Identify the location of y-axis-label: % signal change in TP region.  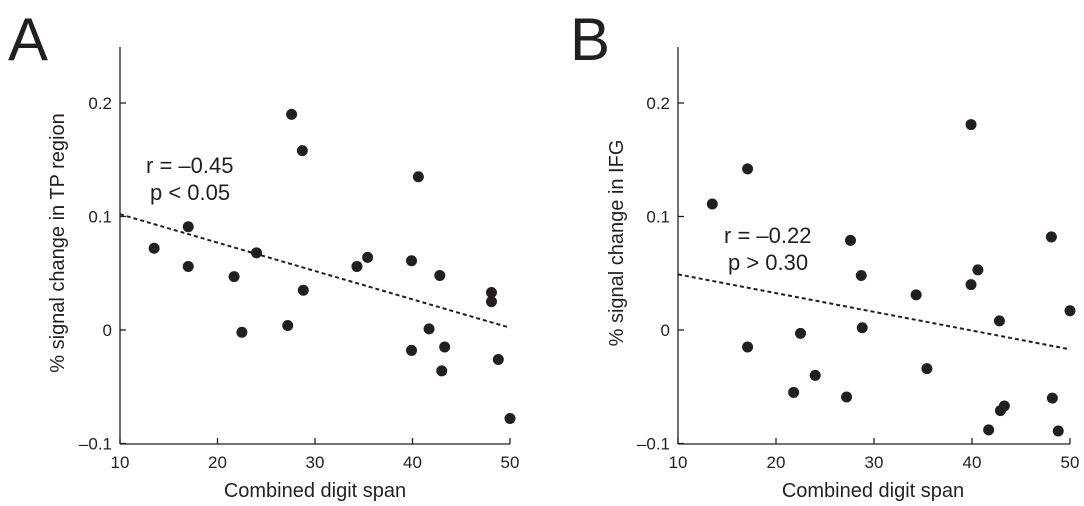
(58, 242).